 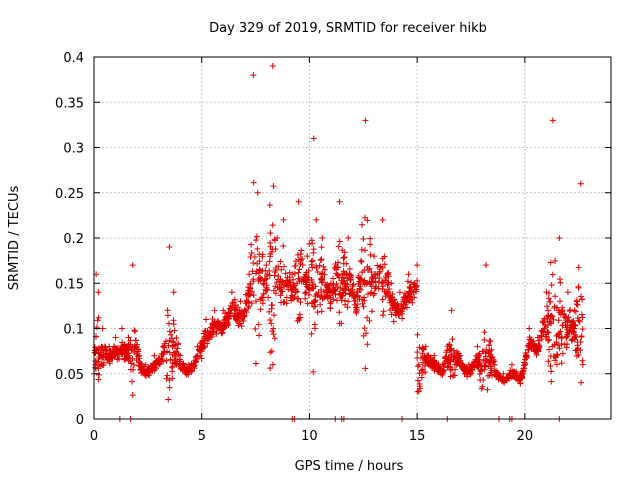 What do you see at coordinates (14, 238) in the screenshot?
I see `y-axis-label: SRMTID / TECUs` at bounding box center [14, 238].